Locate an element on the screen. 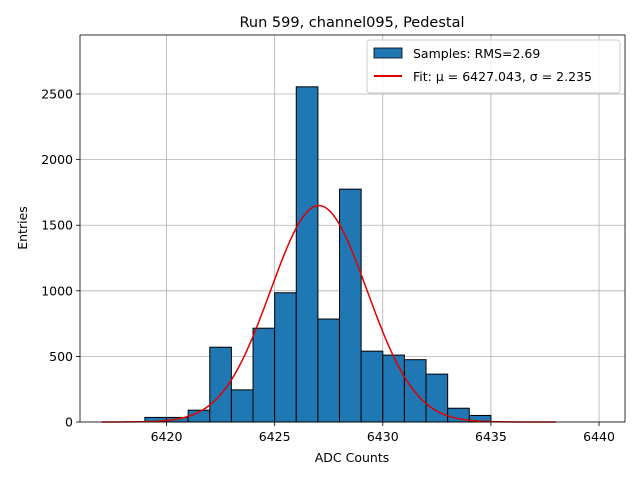 This screenshot has height=480, width=640. y-tick-label: 500 is located at coordinates (61, 356).